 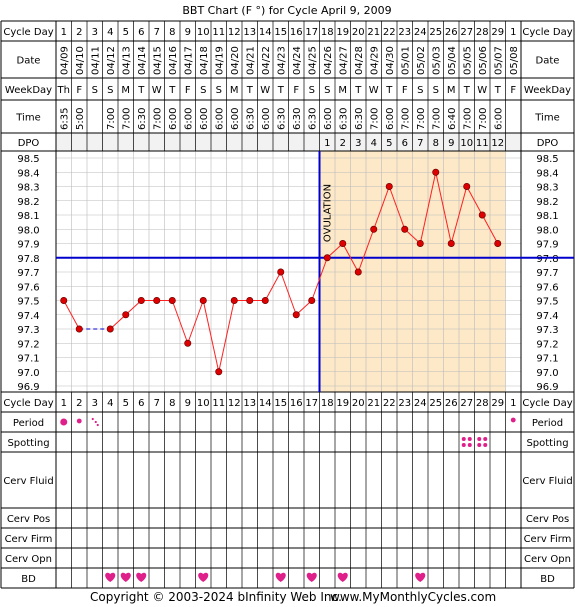 I want to click on row-label-cerv-firm: Cerv Firm, so click(x=29, y=539).